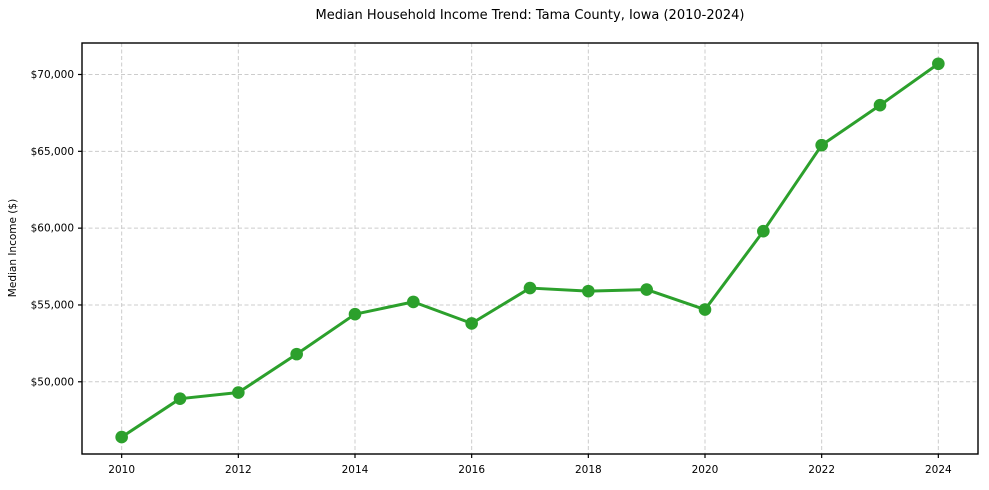 Image resolution: width=989 pixels, height=490 pixels. I want to click on x-tick-label: 2012, so click(238, 470).